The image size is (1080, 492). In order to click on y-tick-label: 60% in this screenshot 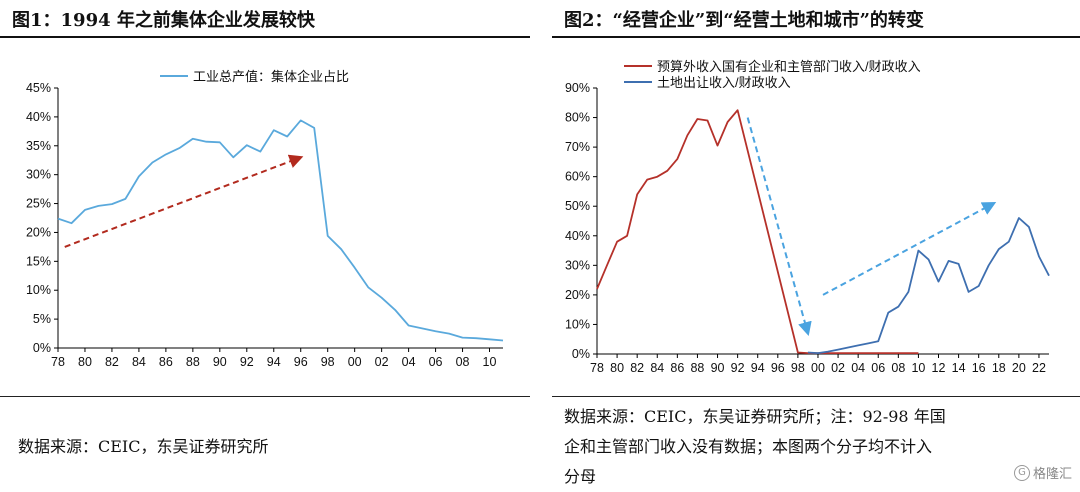, I will do `click(577, 177)`.